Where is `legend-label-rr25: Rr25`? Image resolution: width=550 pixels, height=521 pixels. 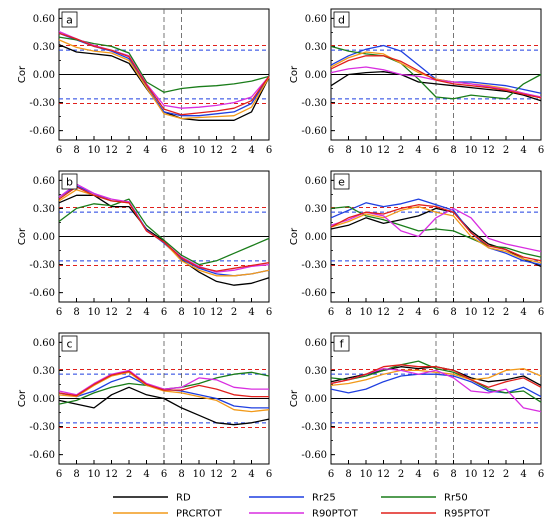
legend-label-rr25: Rr25 is located at coordinates (324, 498).